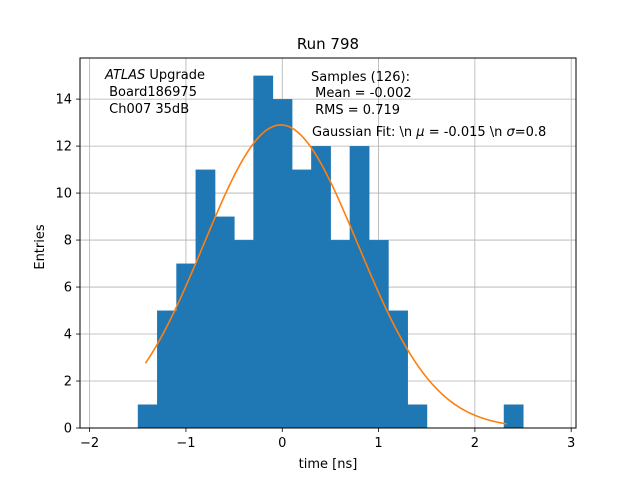 The height and width of the screenshot is (480, 640). What do you see at coordinates (68, 241) in the screenshot?
I see `y-tick-label: 8` at bounding box center [68, 241].